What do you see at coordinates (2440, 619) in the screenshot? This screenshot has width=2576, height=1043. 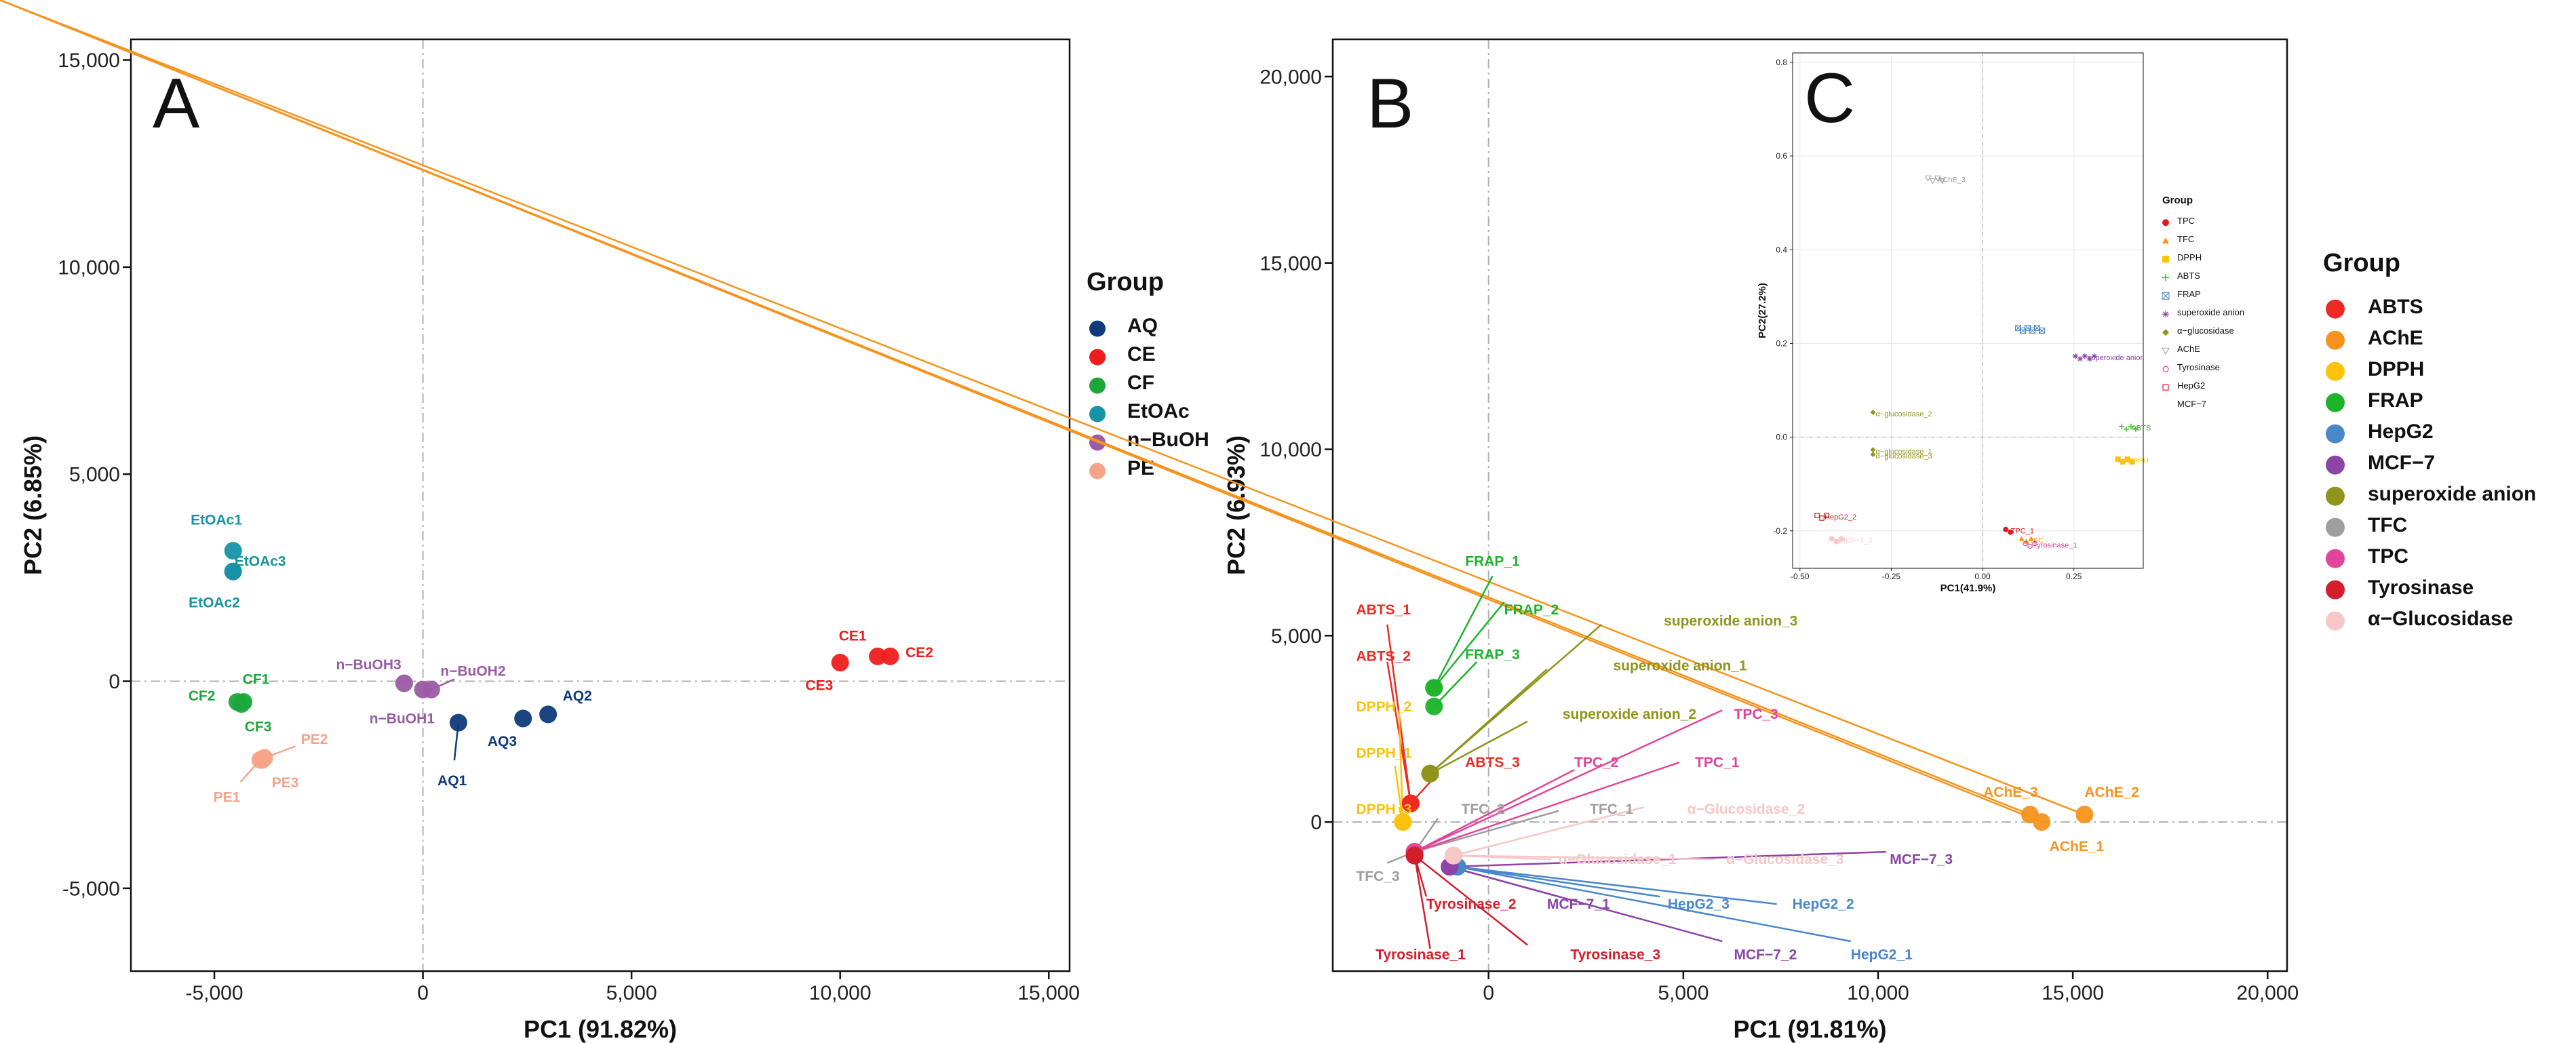 I see `panel-b-legend-label-glucosidase: α−Glucosidase` at bounding box center [2440, 619].